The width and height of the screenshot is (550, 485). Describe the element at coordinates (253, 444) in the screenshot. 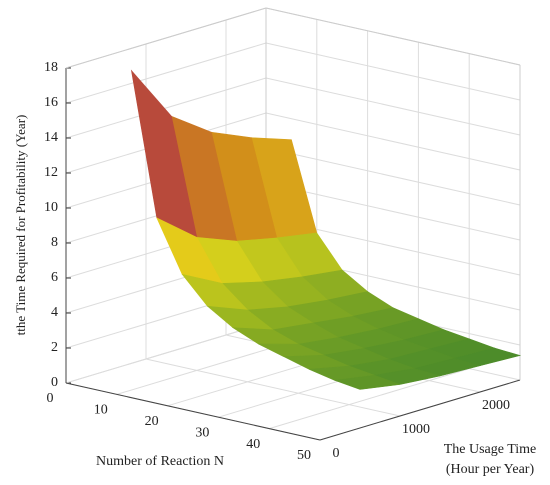

I see `x-tick-label: 40` at that location.